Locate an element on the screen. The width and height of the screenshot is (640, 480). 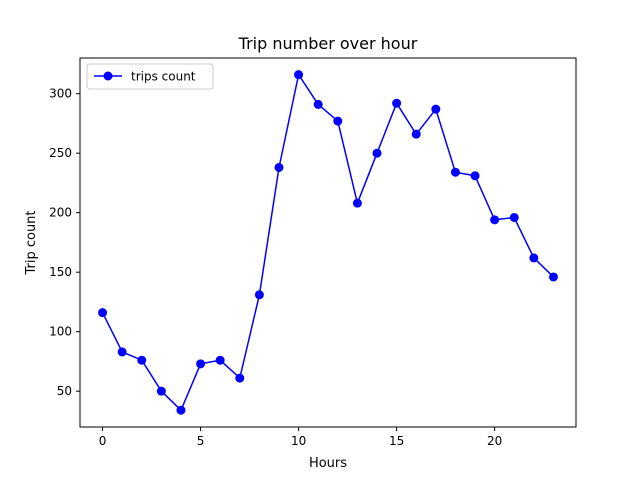
y-tick-label: 150 is located at coordinates (60, 272).